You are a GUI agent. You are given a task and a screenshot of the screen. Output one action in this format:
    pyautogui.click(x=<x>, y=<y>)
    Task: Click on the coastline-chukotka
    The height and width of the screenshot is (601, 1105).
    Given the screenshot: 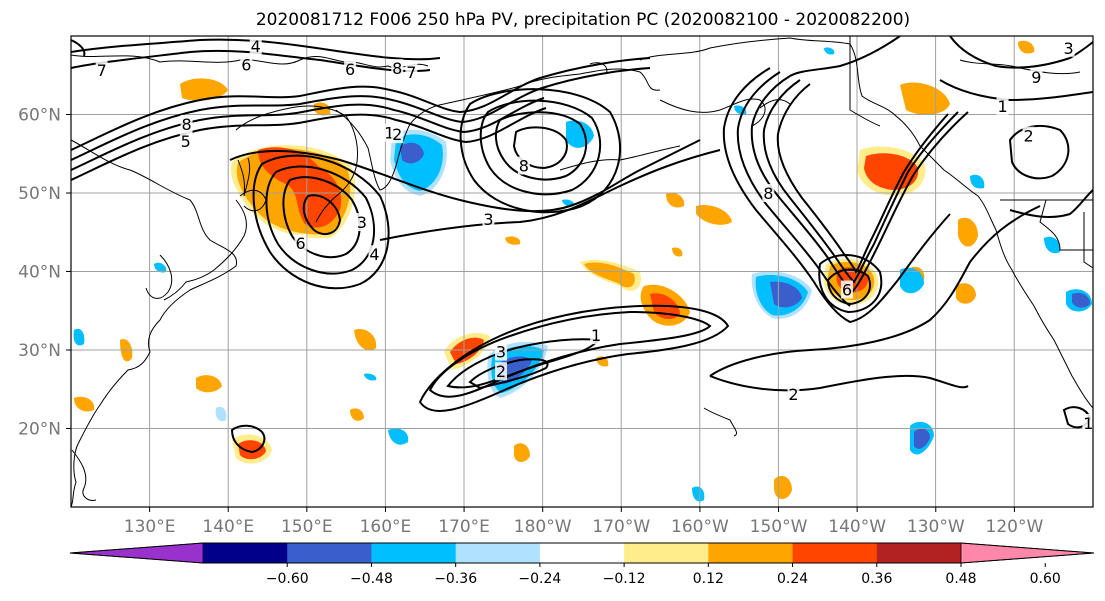 What is the action you would take?
    pyautogui.click(x=552, y=86)
    